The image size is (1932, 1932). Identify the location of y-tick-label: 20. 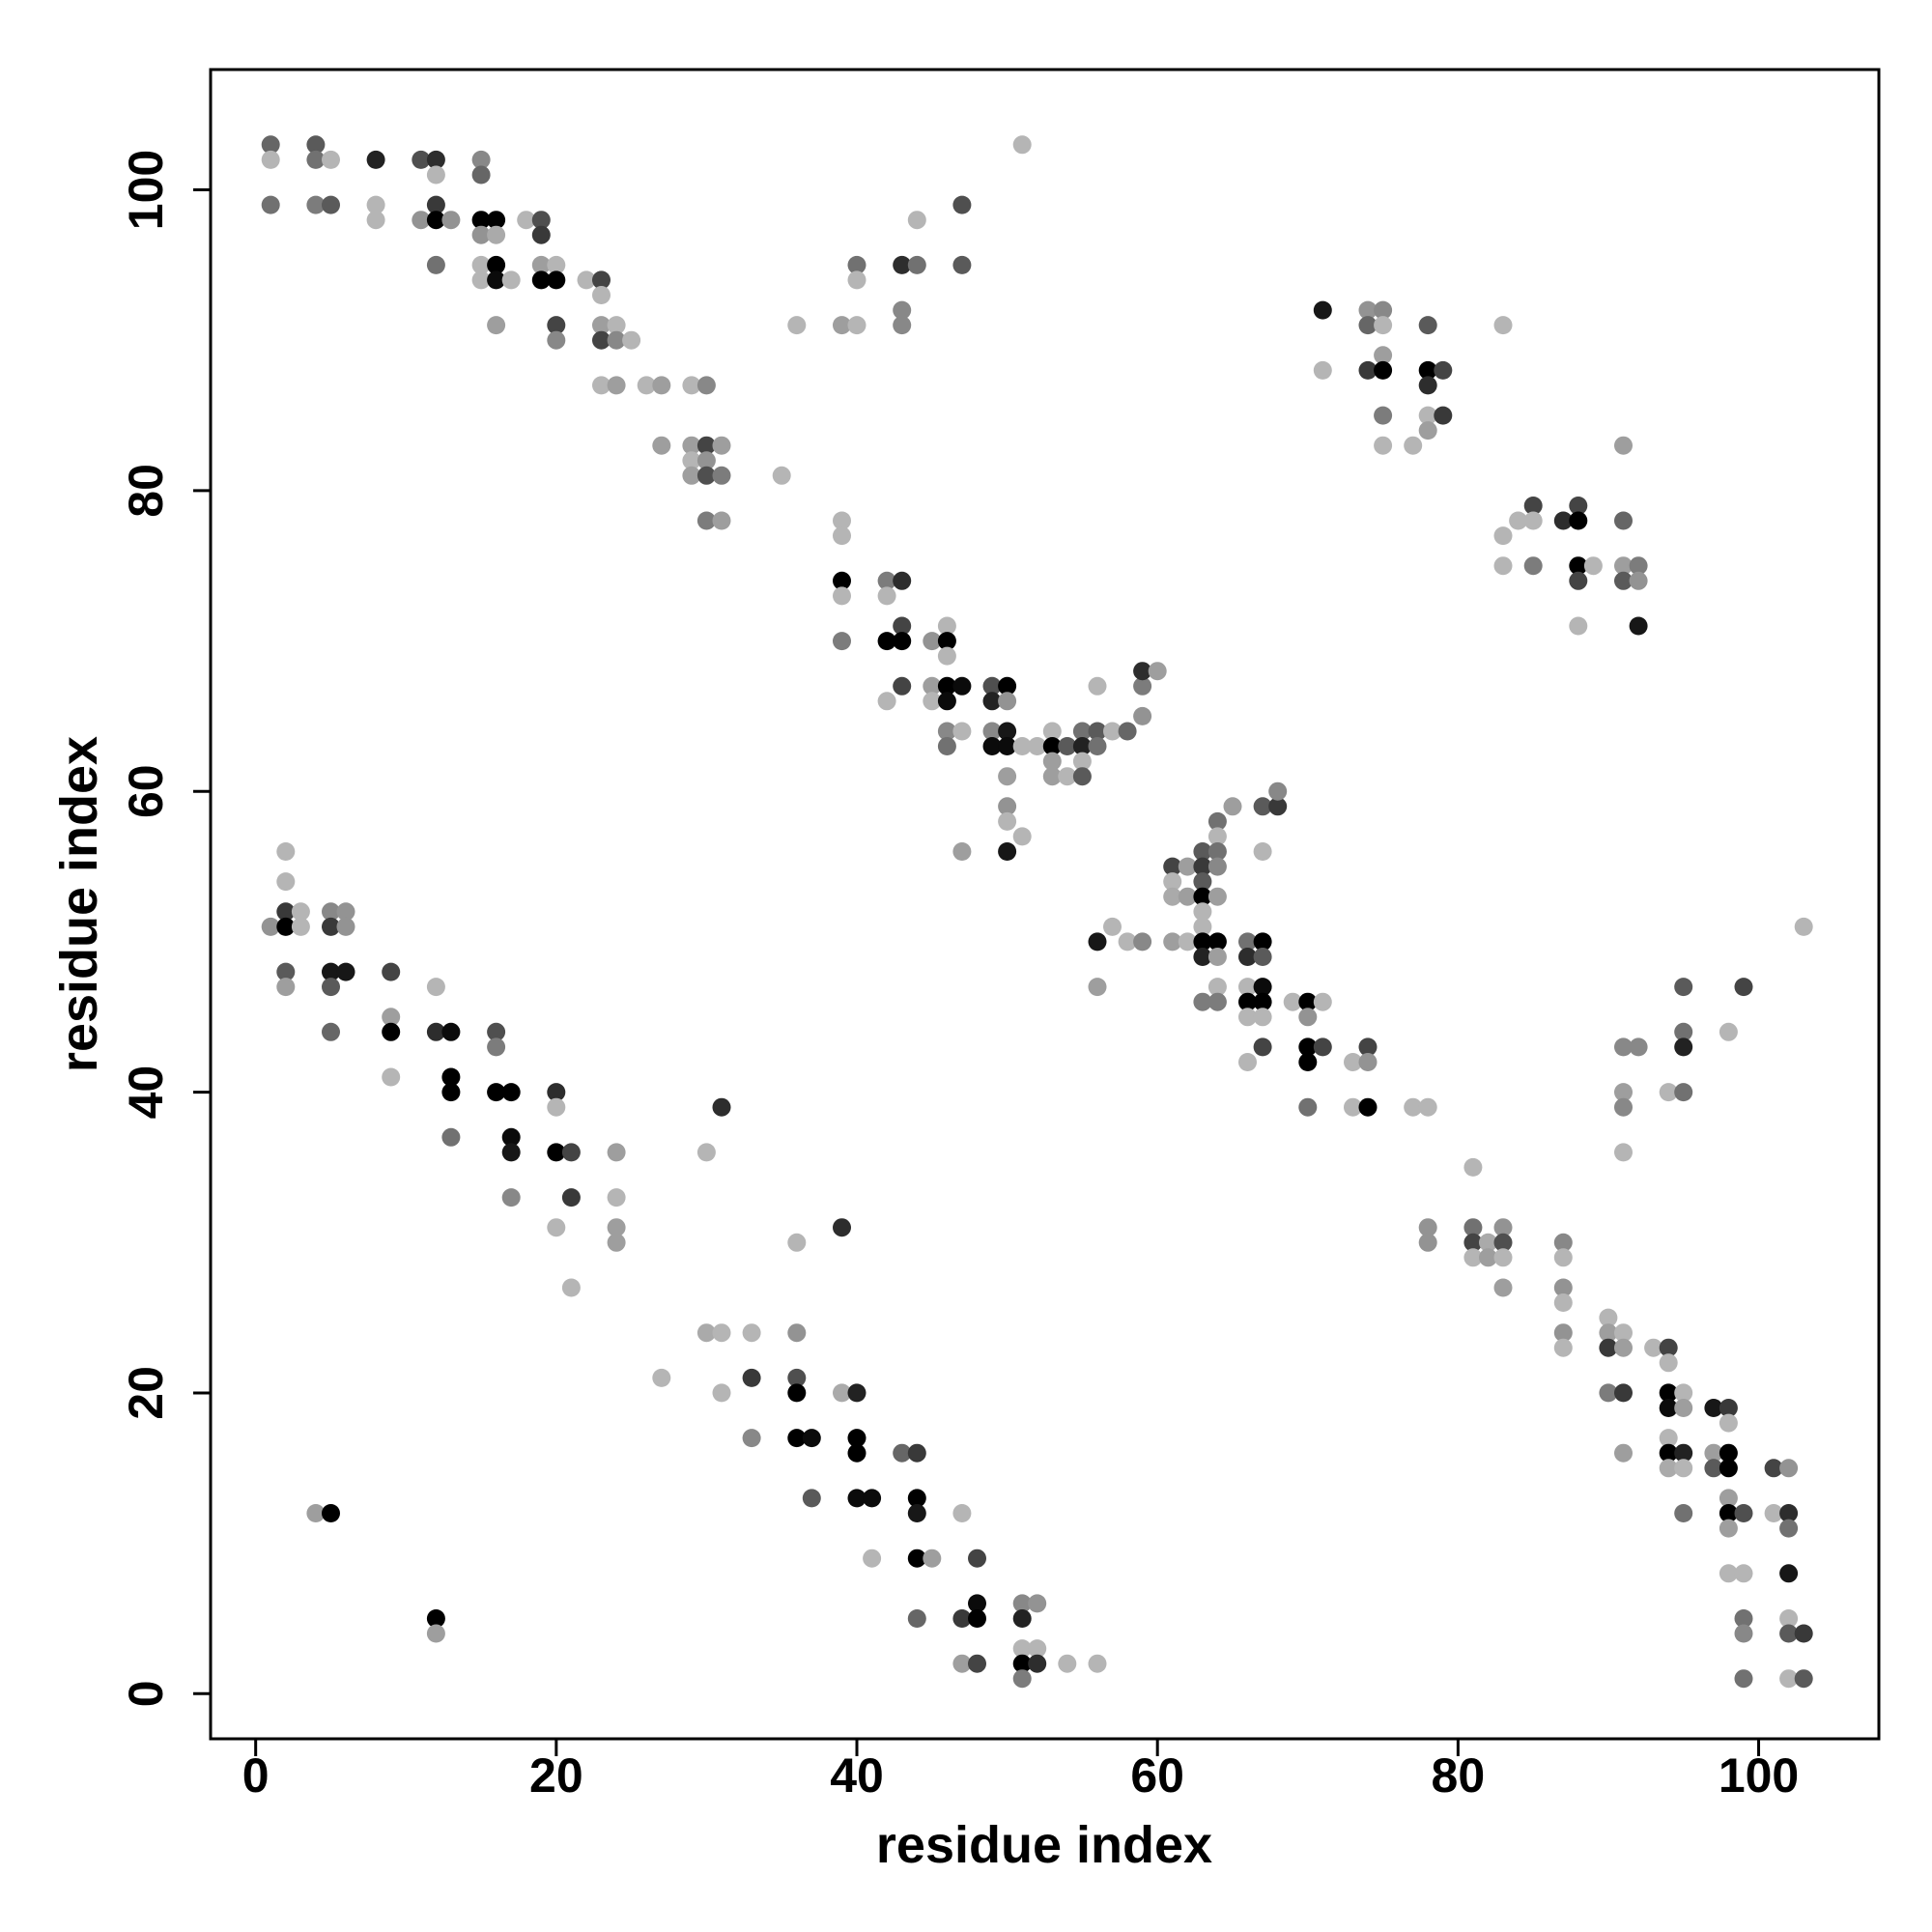
(146, 1393).